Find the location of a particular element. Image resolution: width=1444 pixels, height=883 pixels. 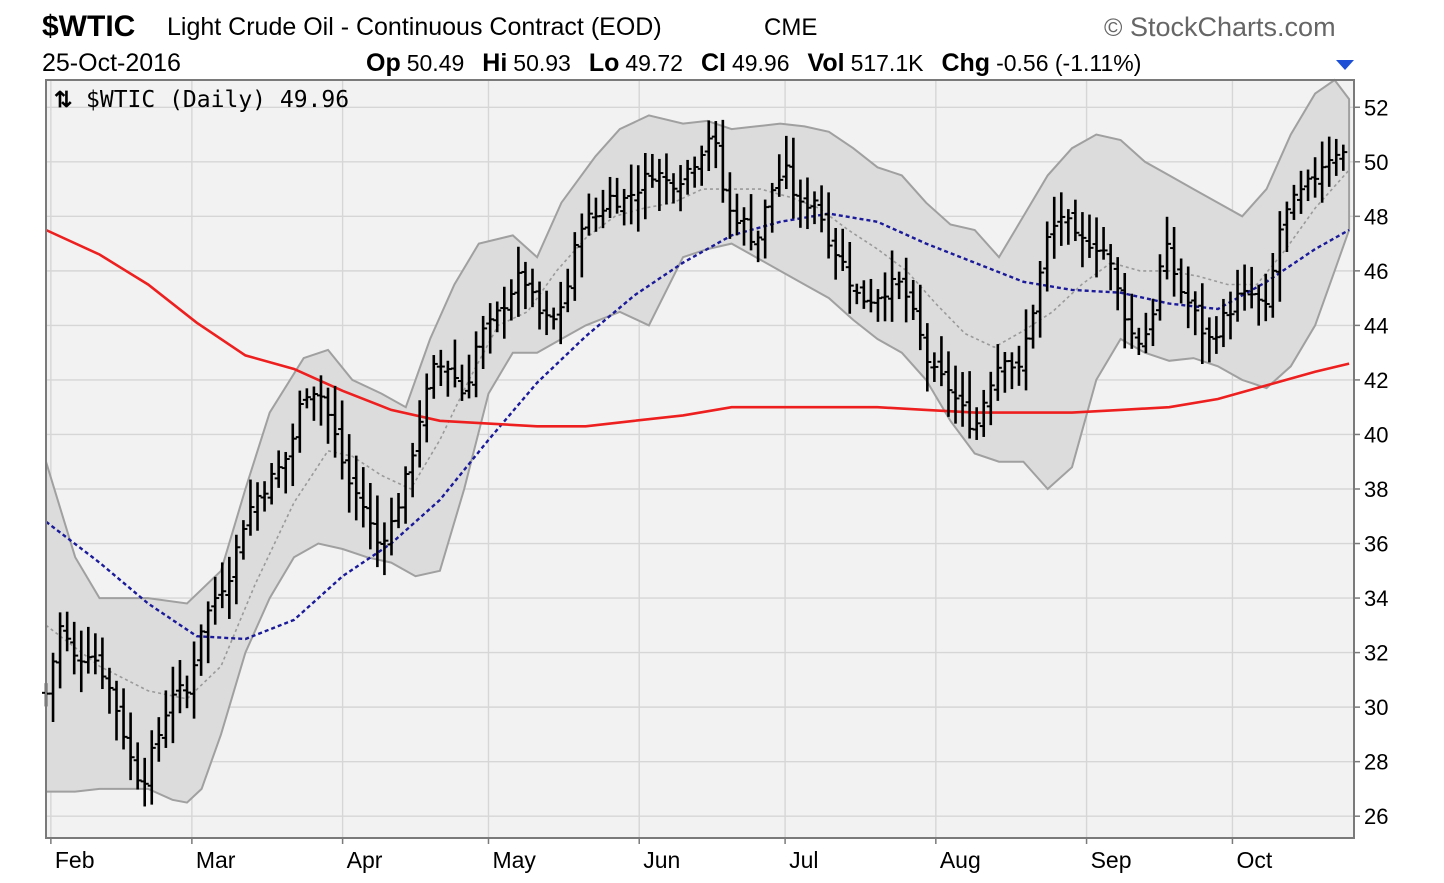

stat-value: 49.72 is located at coordinates (654, 63).